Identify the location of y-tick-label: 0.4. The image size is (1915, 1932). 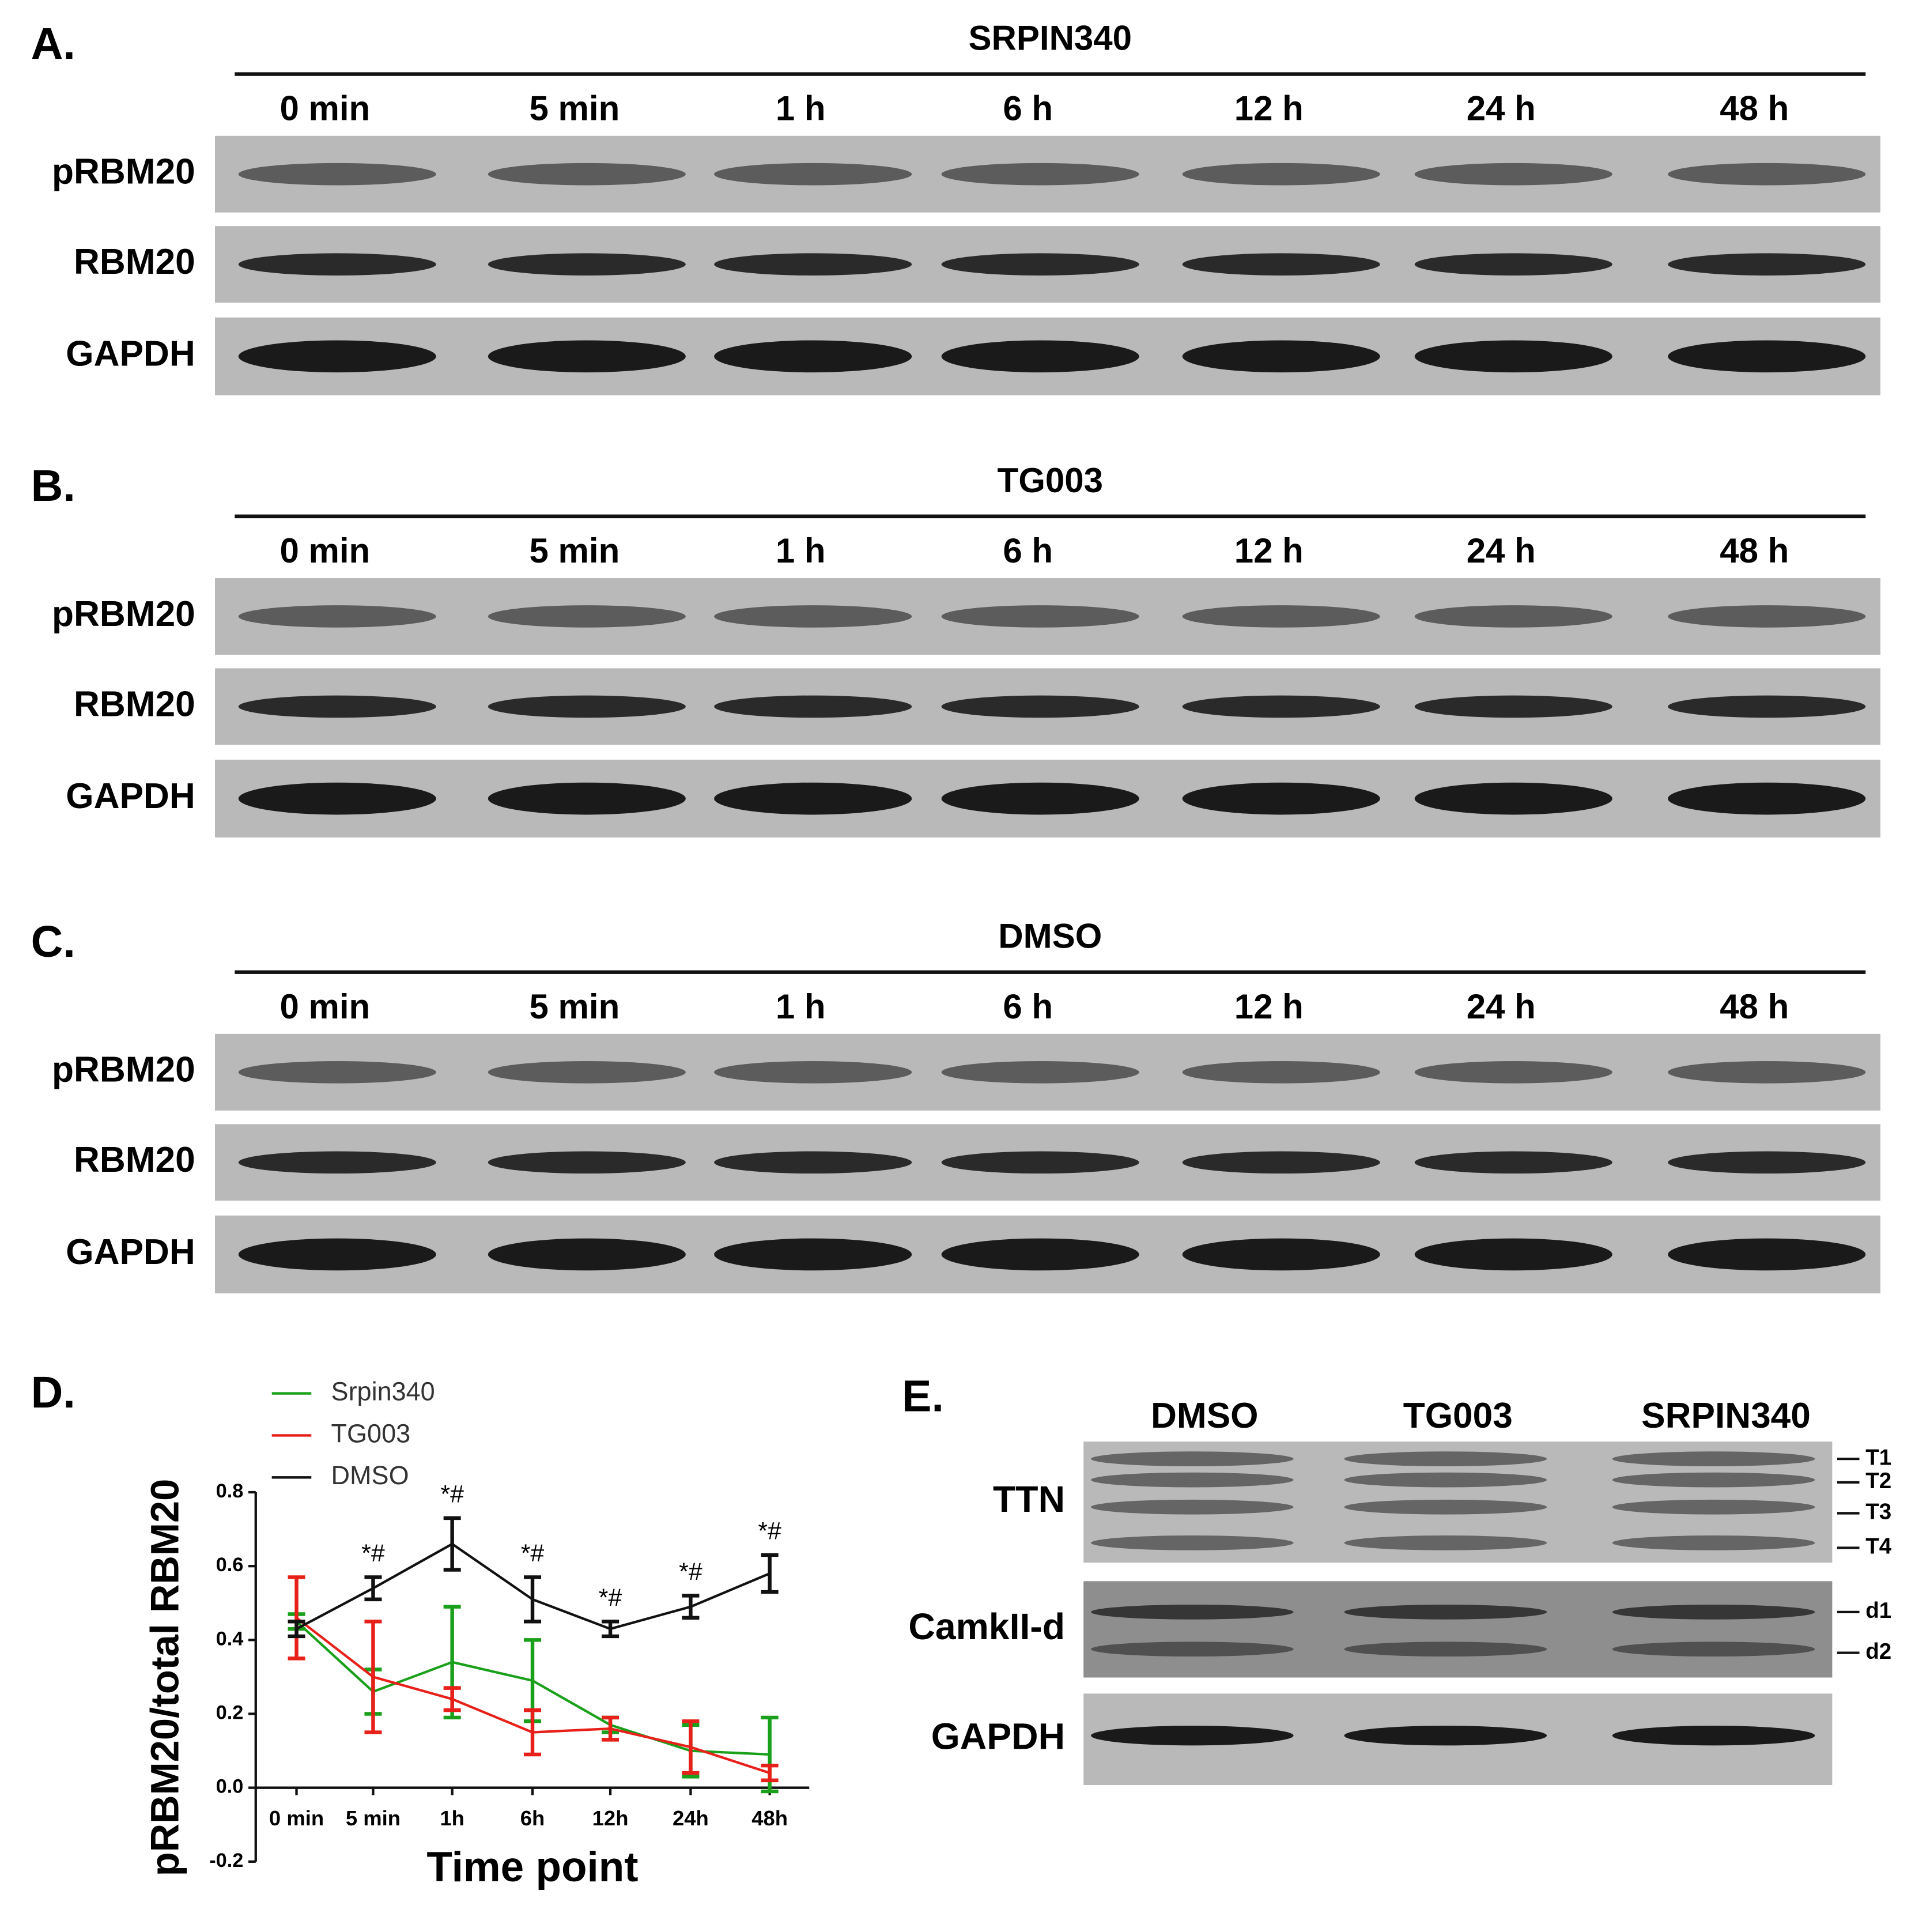
(230, 1639).